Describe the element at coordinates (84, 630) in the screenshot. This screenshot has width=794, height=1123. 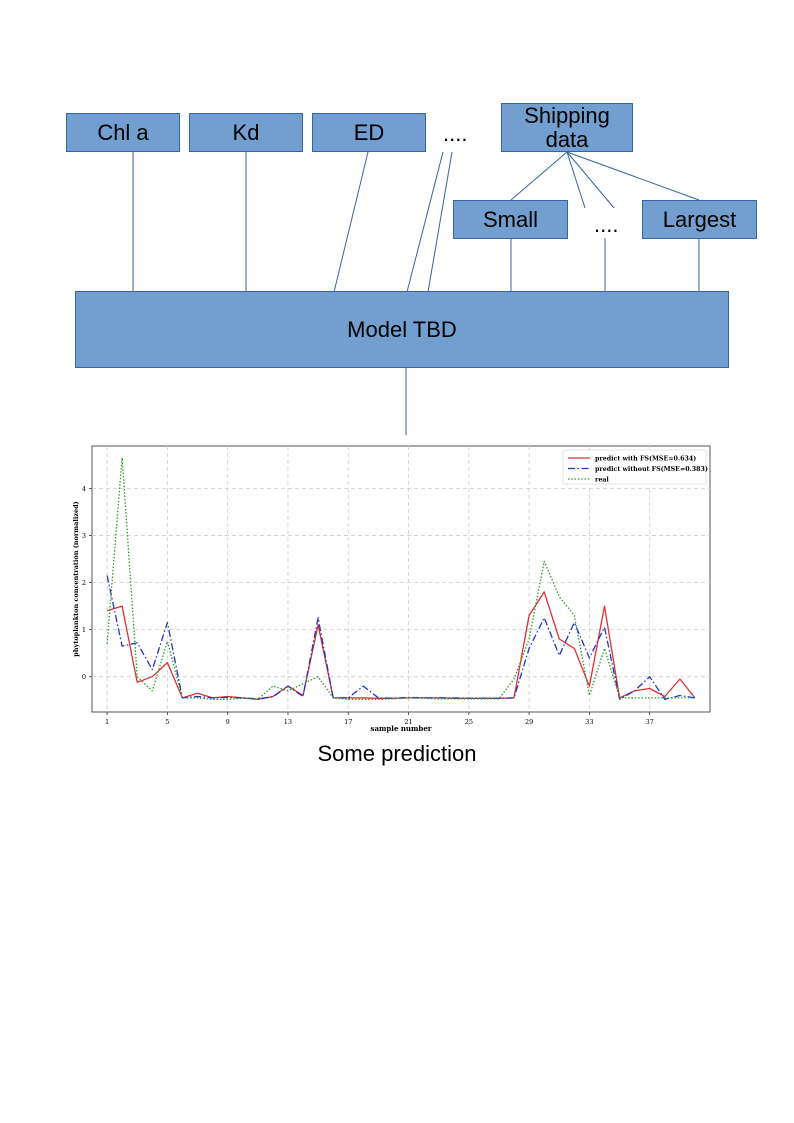
I see `y-tick-label: 1` at that location.